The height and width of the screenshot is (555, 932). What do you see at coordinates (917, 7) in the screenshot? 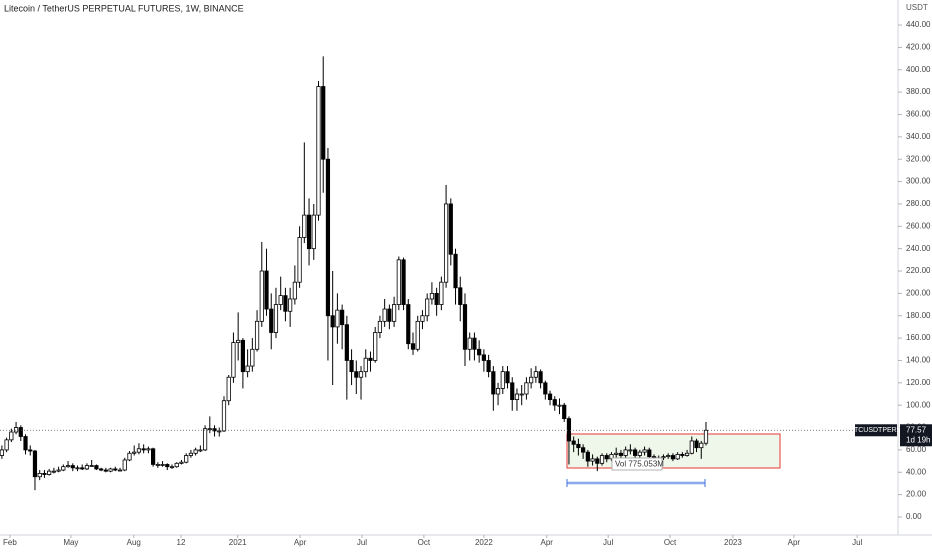
I see `y-axis-label: USDT` at bounding box center [917, 7].